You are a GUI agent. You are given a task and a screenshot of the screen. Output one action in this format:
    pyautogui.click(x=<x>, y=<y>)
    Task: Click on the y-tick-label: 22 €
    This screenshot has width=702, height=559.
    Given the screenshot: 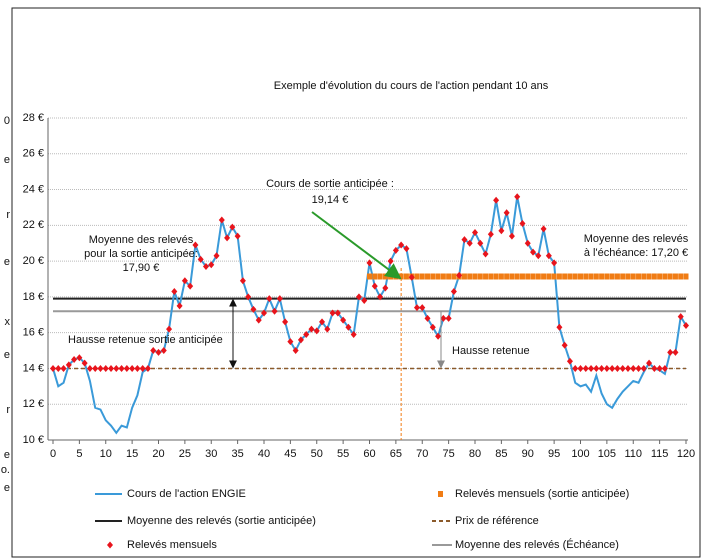 What is the action you would take?
    pyautogui.click(x=33, y=225)
    